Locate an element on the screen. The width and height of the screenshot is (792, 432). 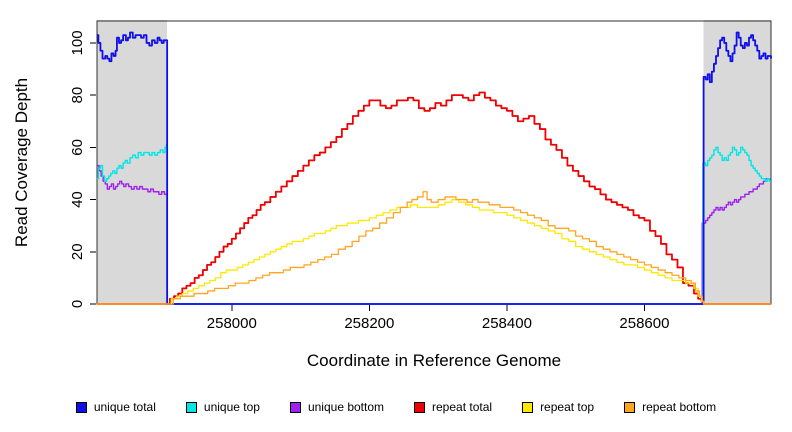
left-flank-shading is located at coordinates (132, 162).